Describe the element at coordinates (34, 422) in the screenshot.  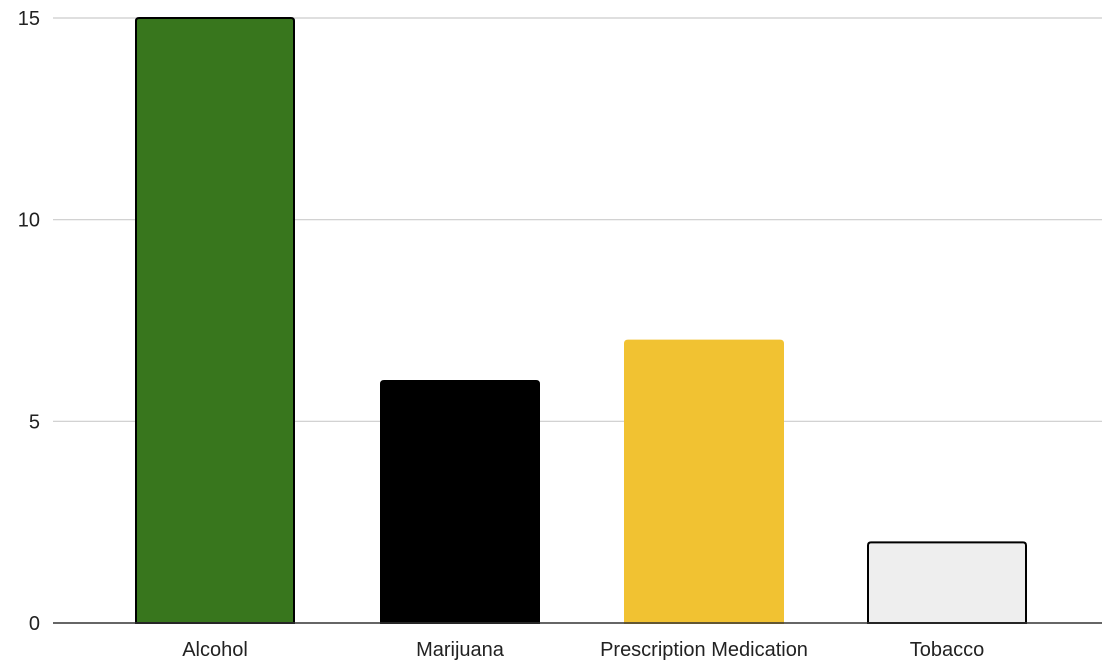
I see `y-tick-label: 5` at that location.